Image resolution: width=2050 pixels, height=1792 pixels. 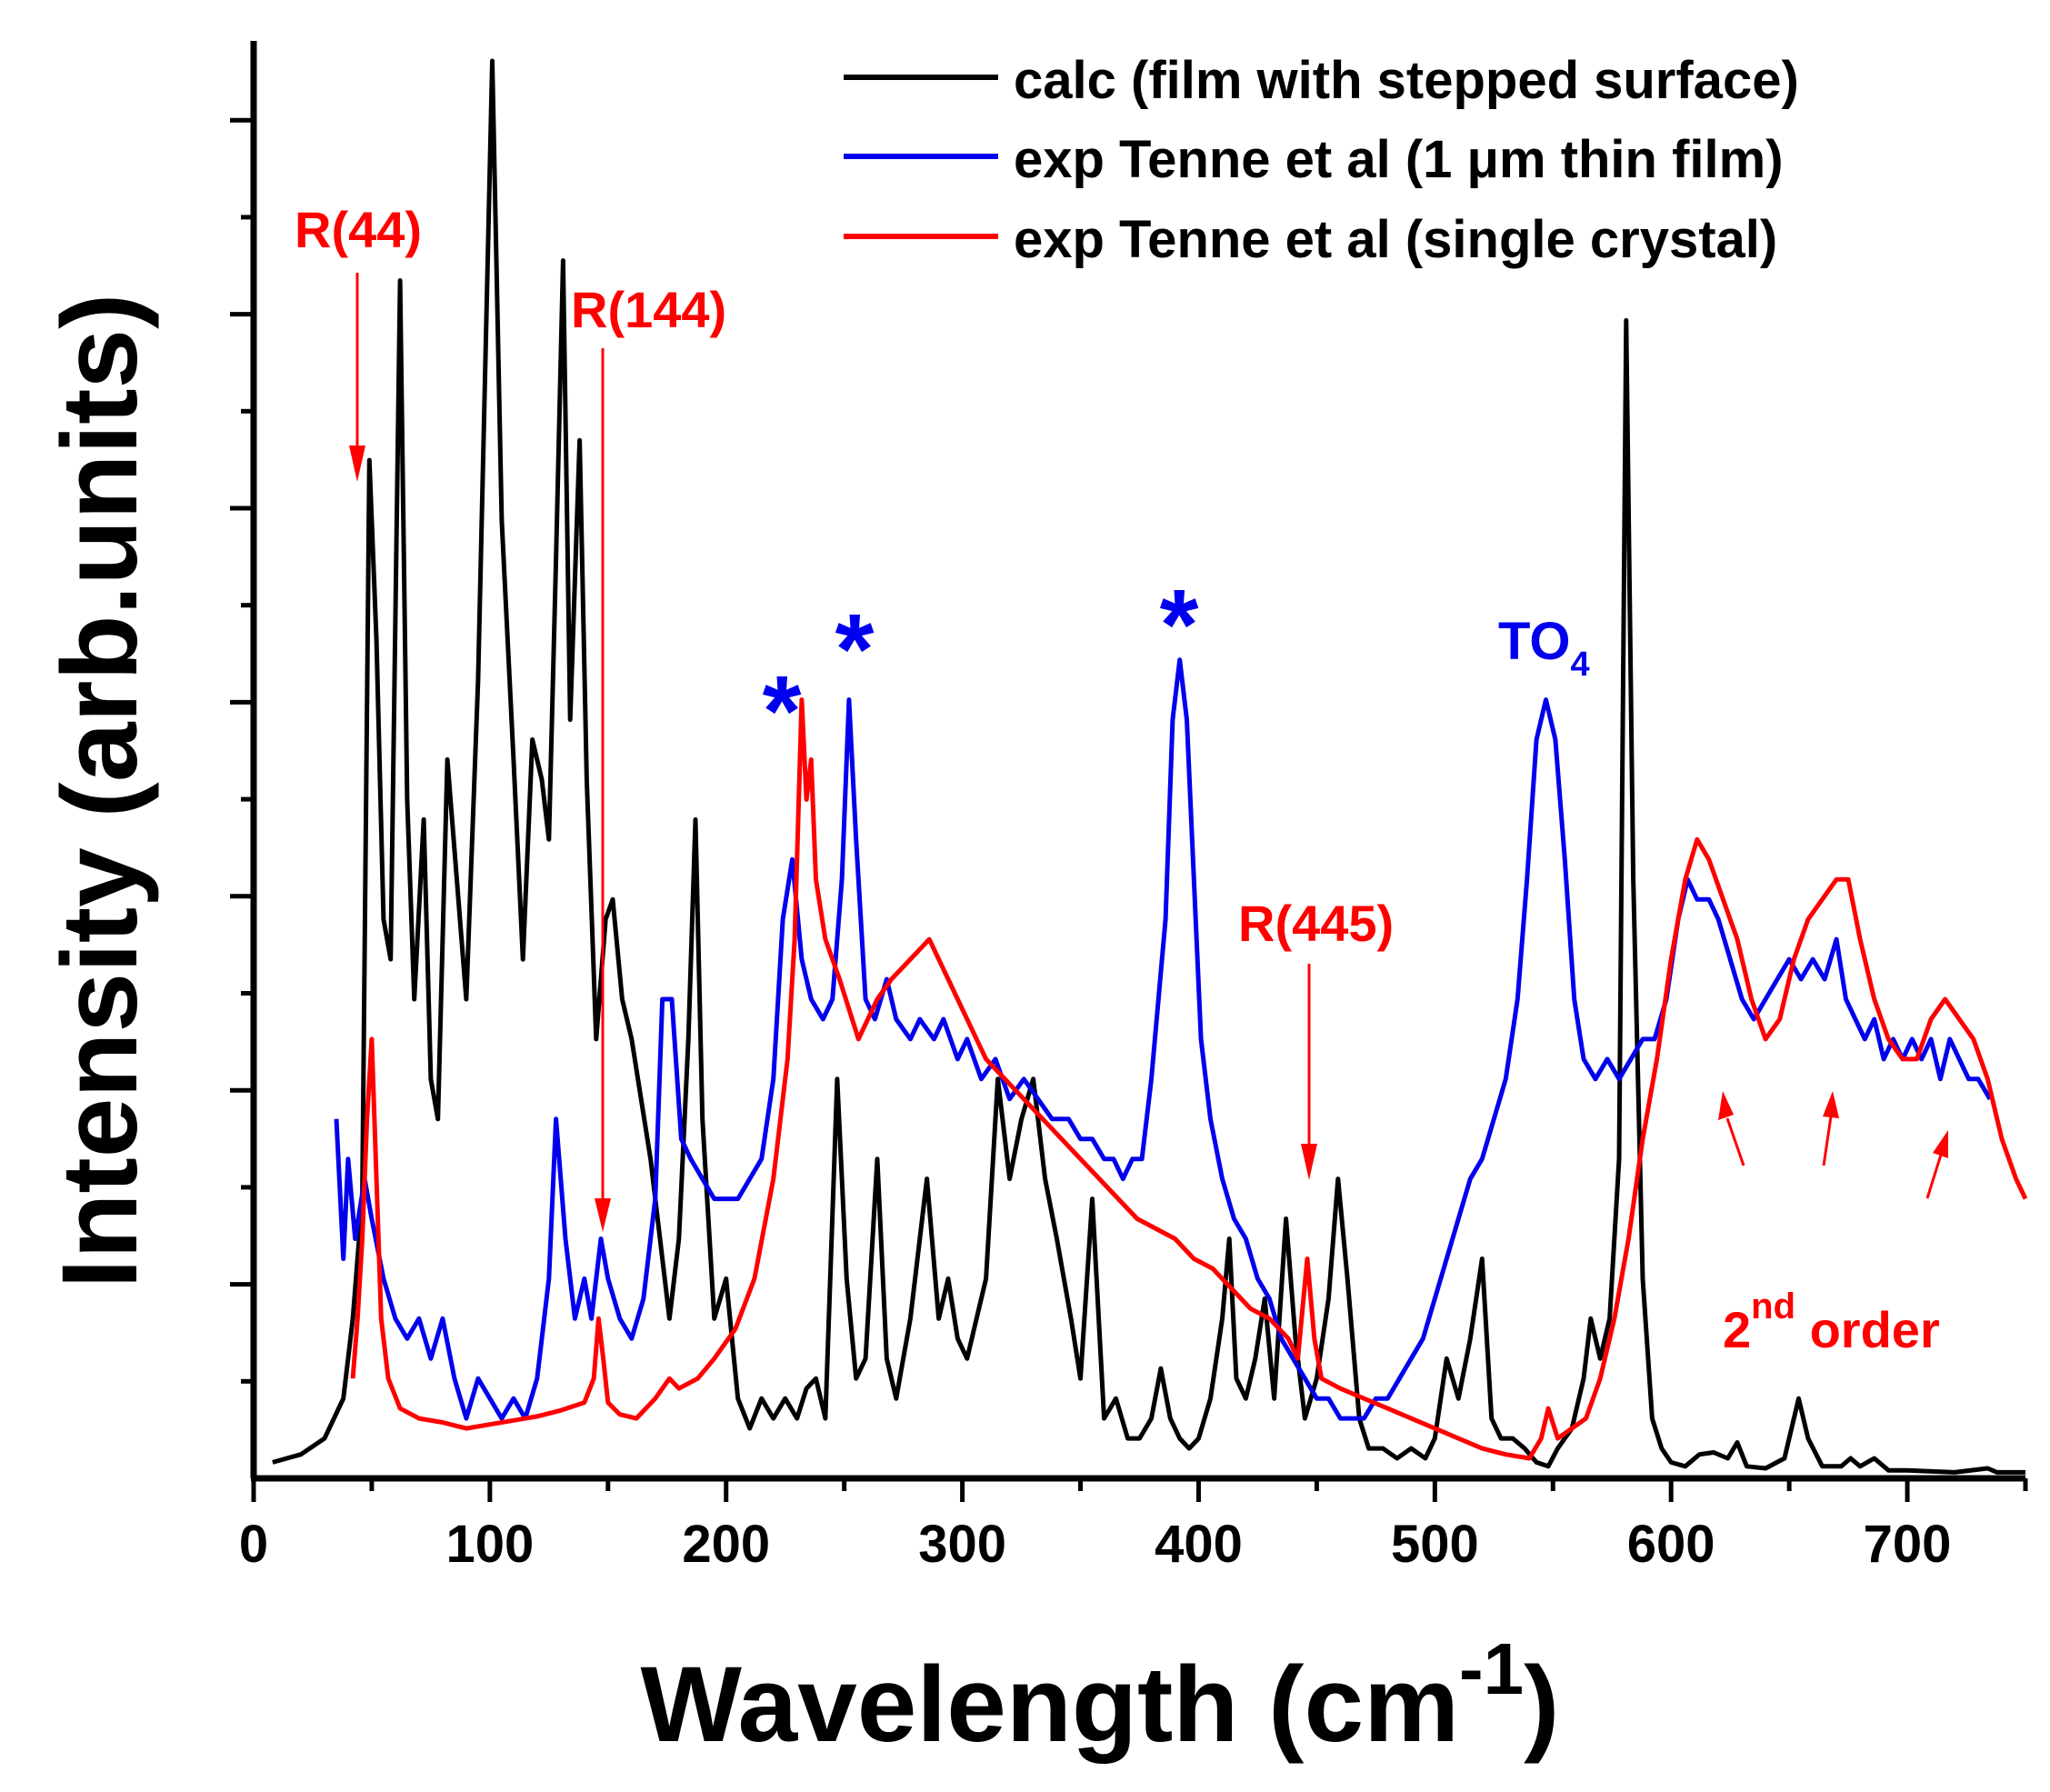 What do you see at coordinates (1179, 625) in the screenshot?
I see `annotation-asterisk-392: *` at bounding box center [1179, 625].